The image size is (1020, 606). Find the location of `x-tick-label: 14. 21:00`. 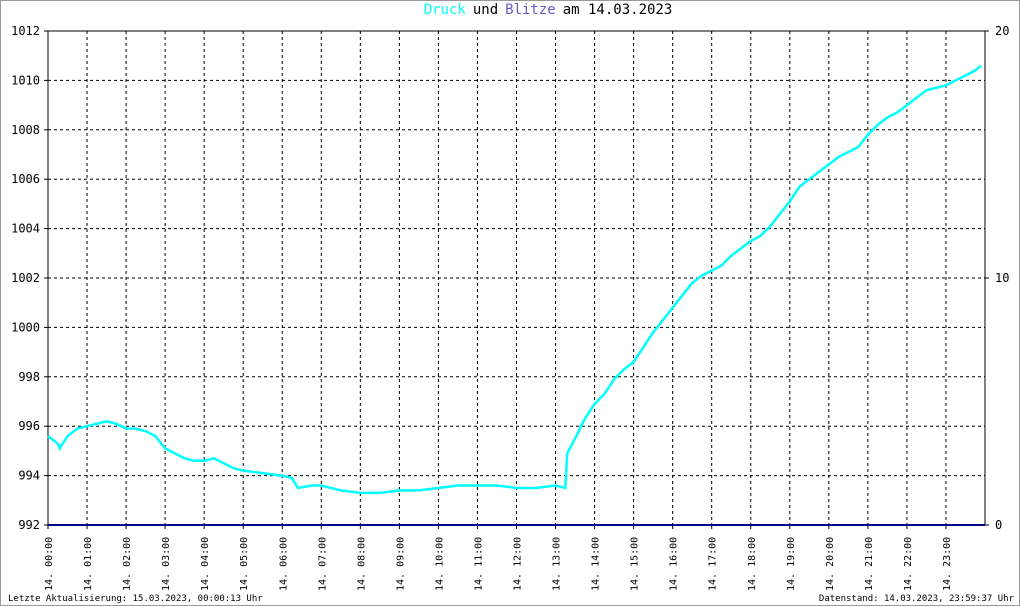

x-tick-label: 14. 21:00 is located at coordinates (869, 564).